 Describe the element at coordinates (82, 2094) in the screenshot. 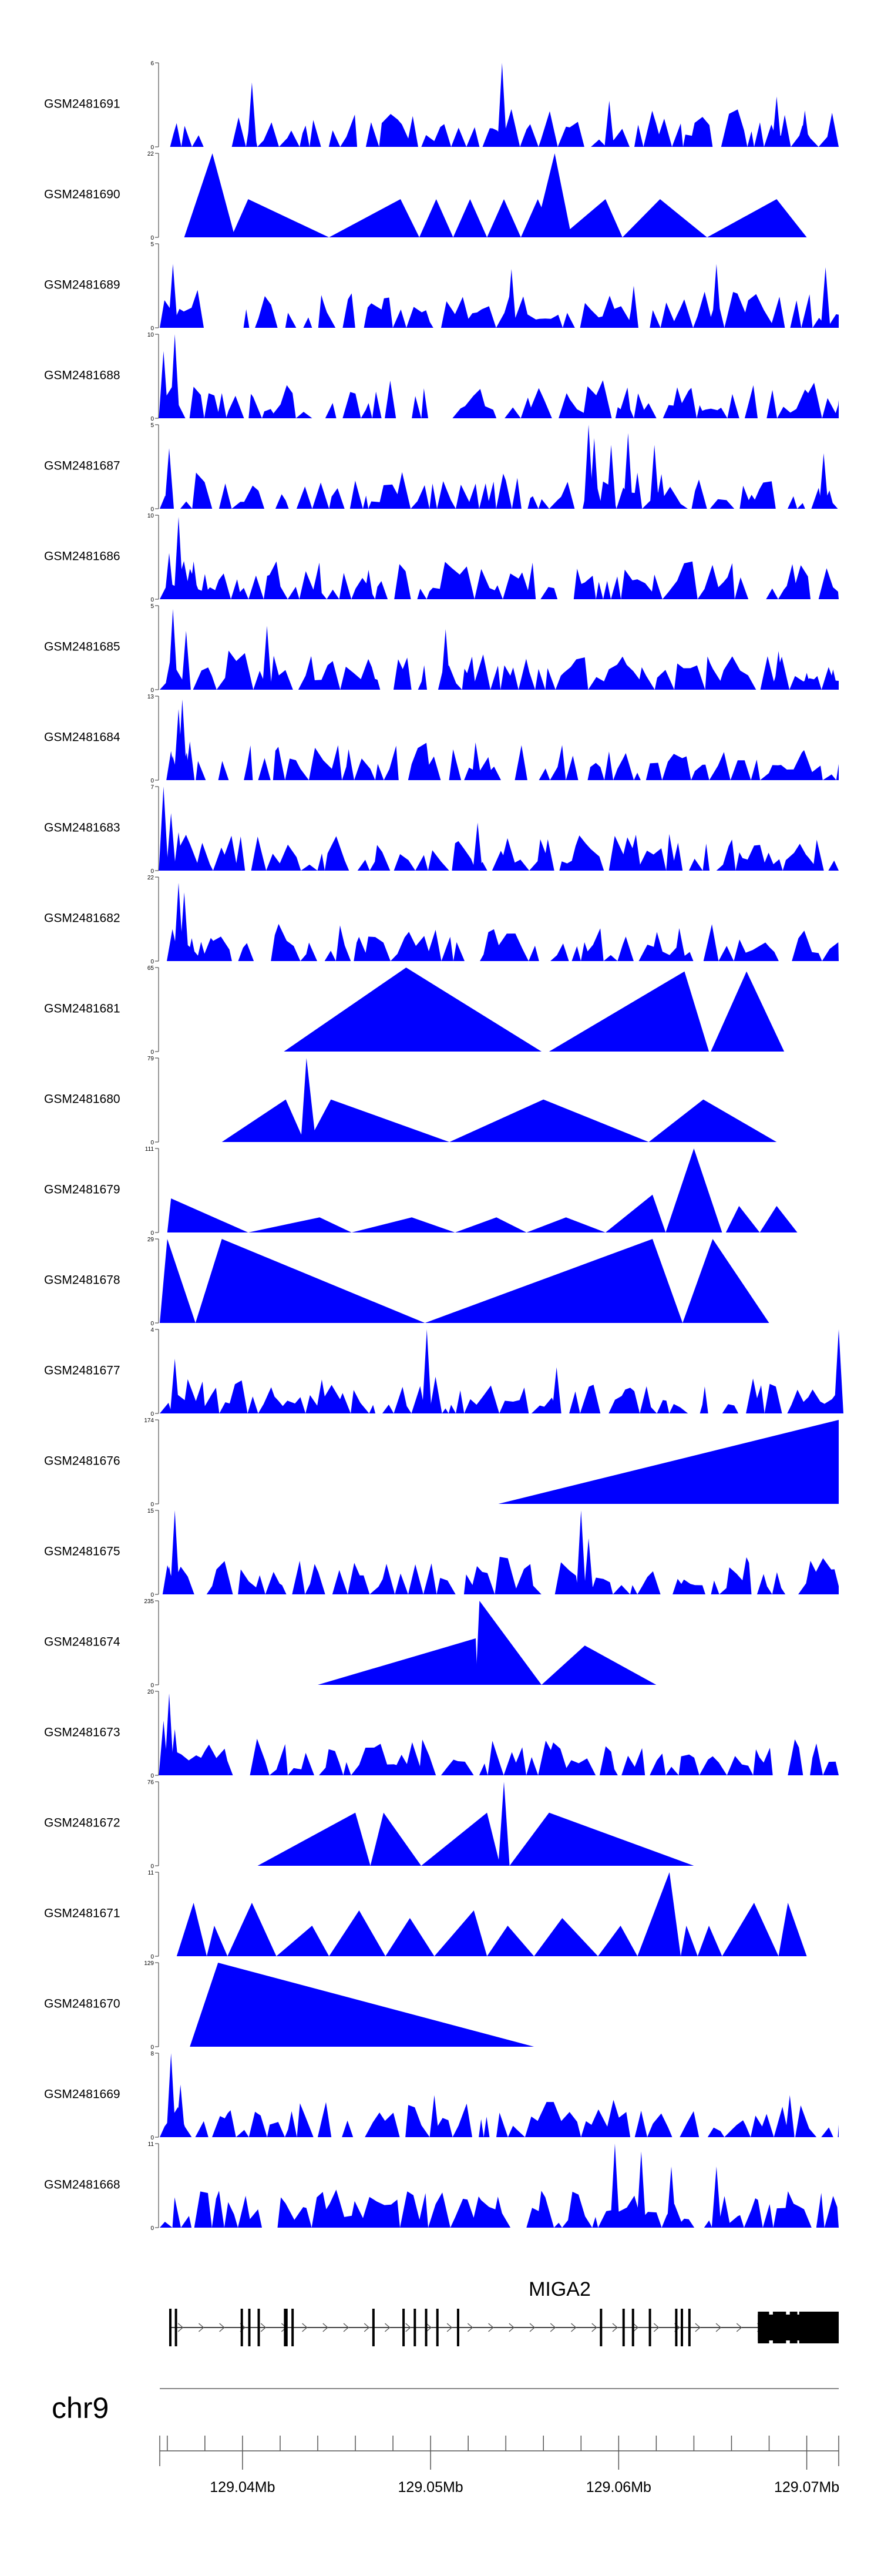

I see `track-label: GSM2481669` at that location.